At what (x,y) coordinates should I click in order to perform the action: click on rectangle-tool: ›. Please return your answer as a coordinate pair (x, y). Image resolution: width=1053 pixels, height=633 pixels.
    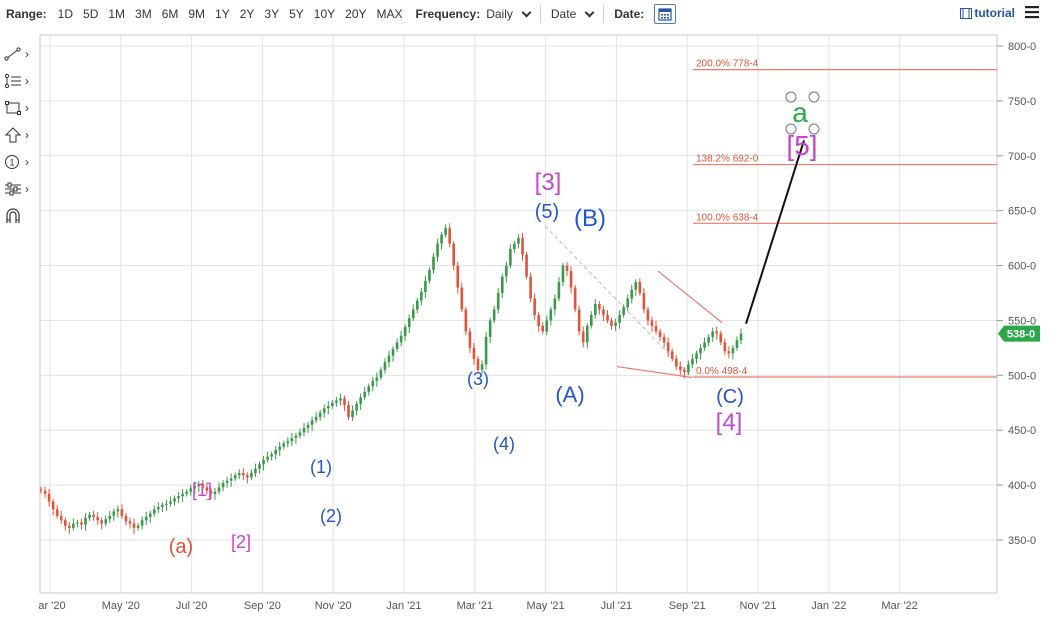
    Looking at the image, I should click on (19, 107).